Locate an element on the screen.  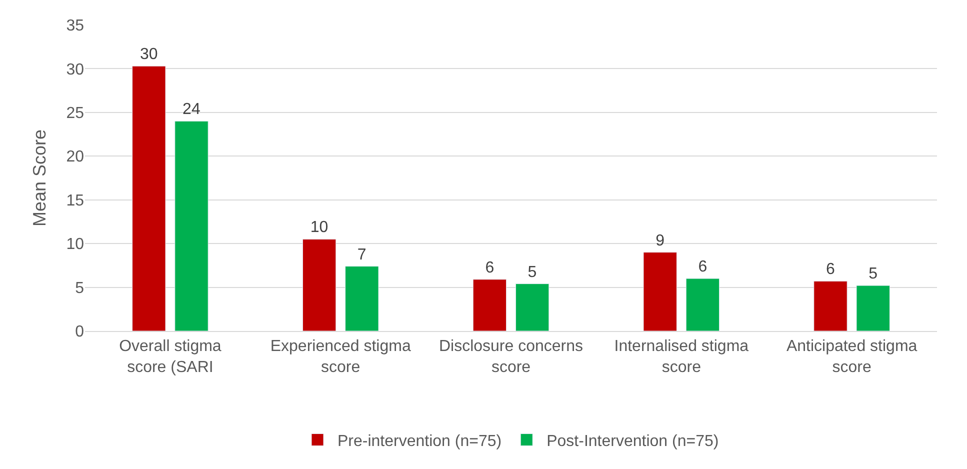
y-axis-title: Mean Score is located at coordinates (39, 178).